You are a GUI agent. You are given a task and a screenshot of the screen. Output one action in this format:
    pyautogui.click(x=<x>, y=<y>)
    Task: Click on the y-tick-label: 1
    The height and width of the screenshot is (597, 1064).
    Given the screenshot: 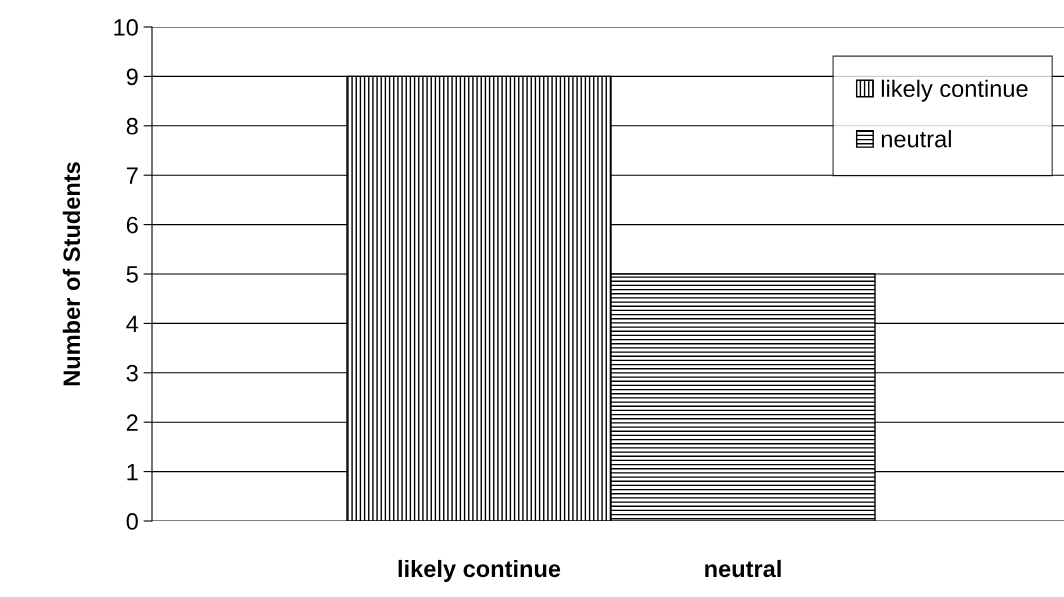 What is the action you would take?
    pyautogui.click(x=132, y=472)
    